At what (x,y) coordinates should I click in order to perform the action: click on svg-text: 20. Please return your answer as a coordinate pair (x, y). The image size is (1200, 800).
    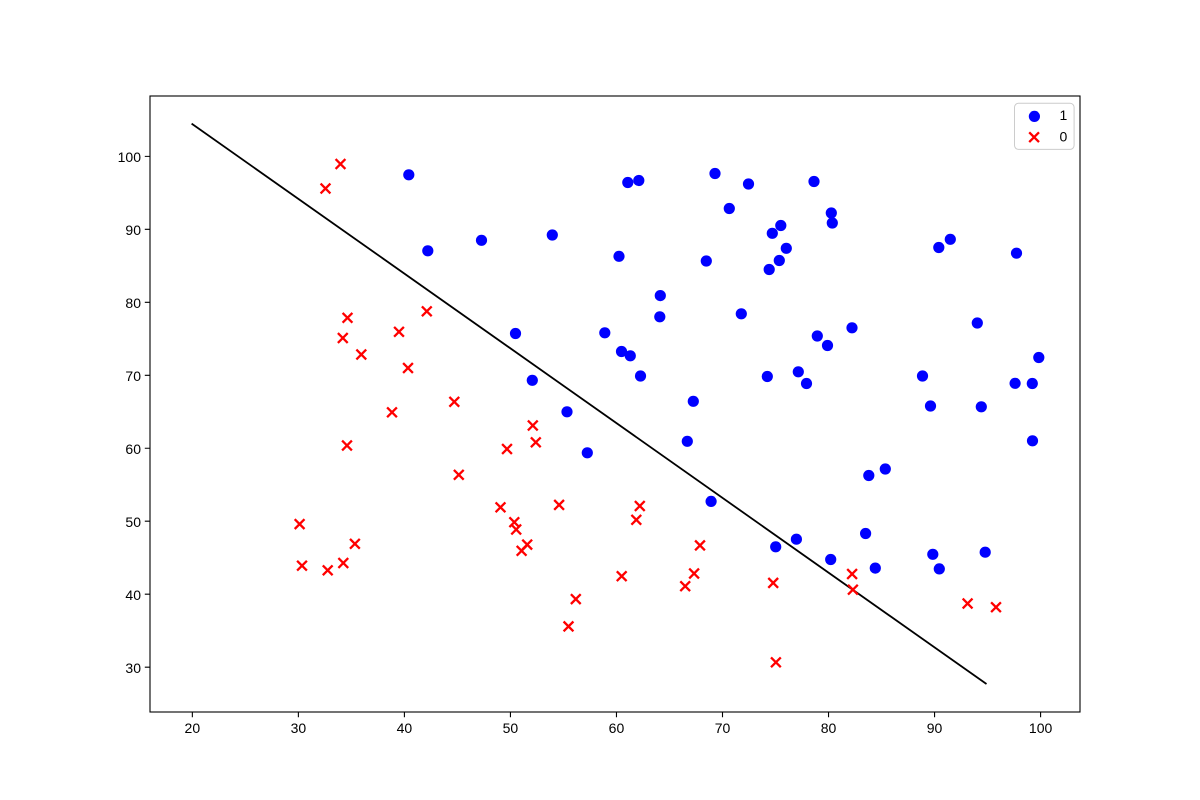
    Looking at the image, I should click on (193, 728).